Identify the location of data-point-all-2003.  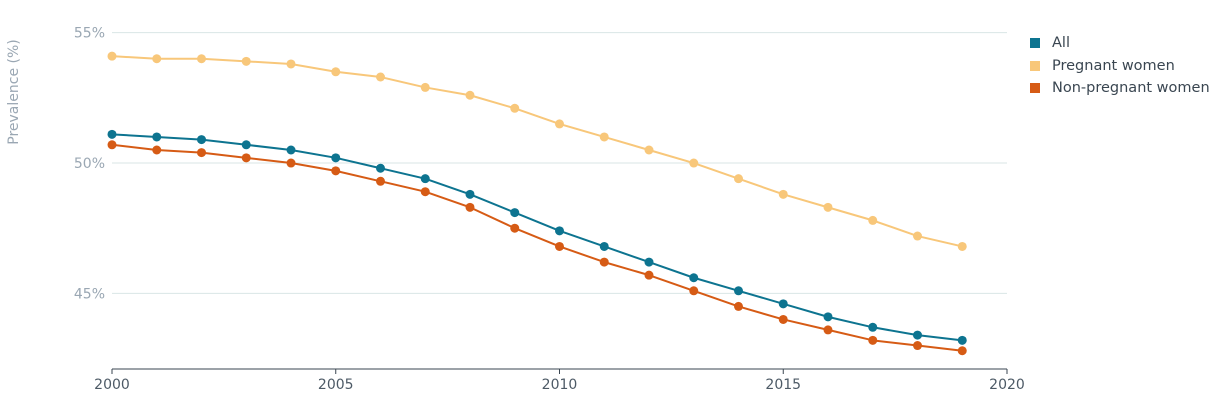
(246, 145).